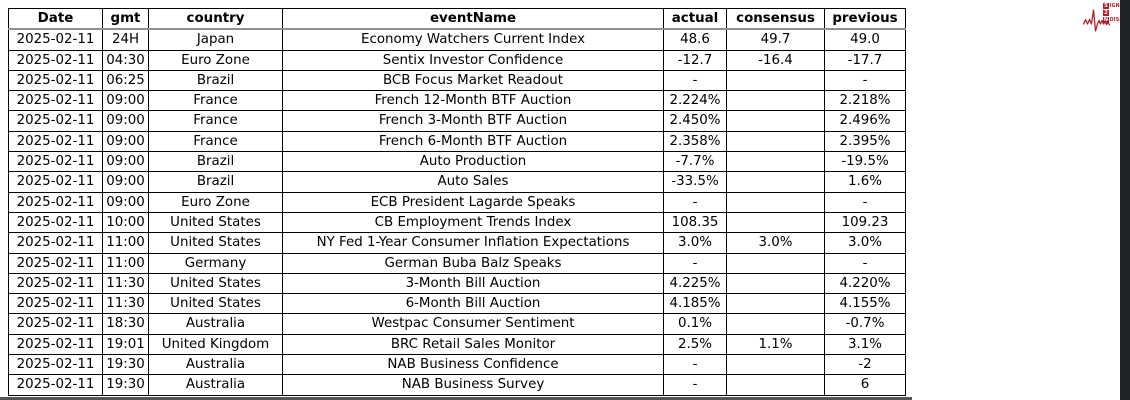 Image resolution: width=1130 pixels, height=400 pixels. I want to click on logo-n-square: N, so click(1106, 20).